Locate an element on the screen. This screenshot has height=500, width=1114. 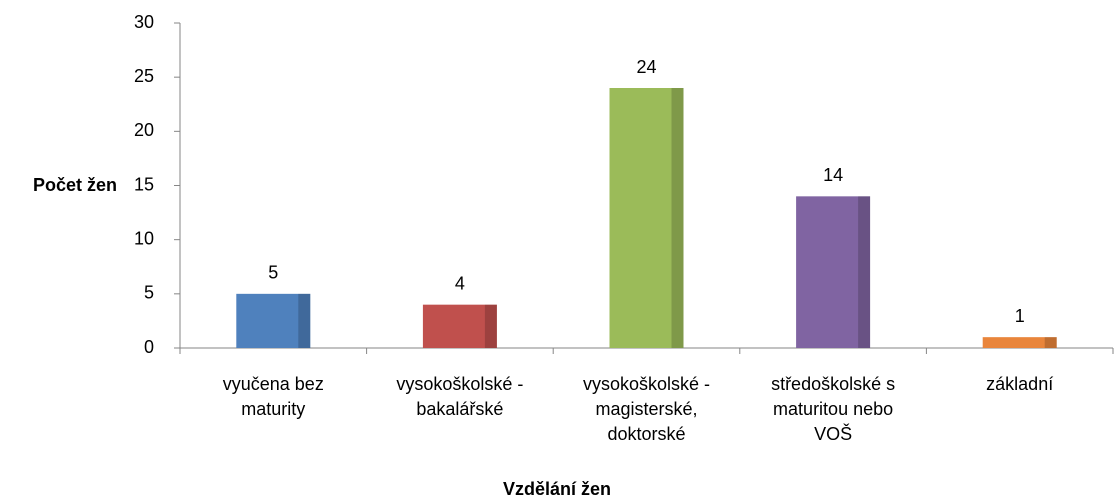
data-label: 5 is located at coordinates (273, 273).